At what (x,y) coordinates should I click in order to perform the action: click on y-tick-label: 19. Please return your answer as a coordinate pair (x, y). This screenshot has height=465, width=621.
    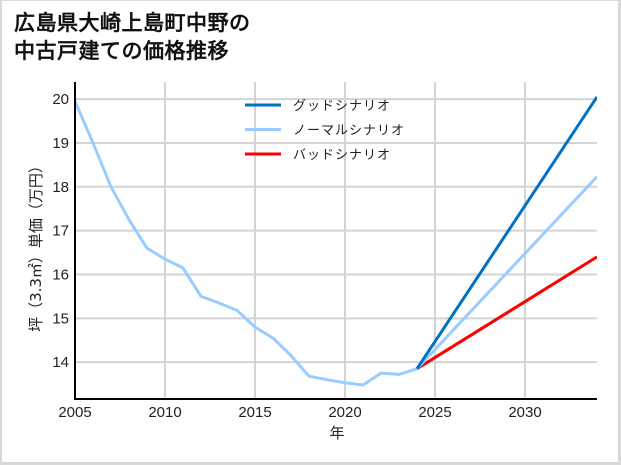
    Looking at the image, I should click on (60, 143).